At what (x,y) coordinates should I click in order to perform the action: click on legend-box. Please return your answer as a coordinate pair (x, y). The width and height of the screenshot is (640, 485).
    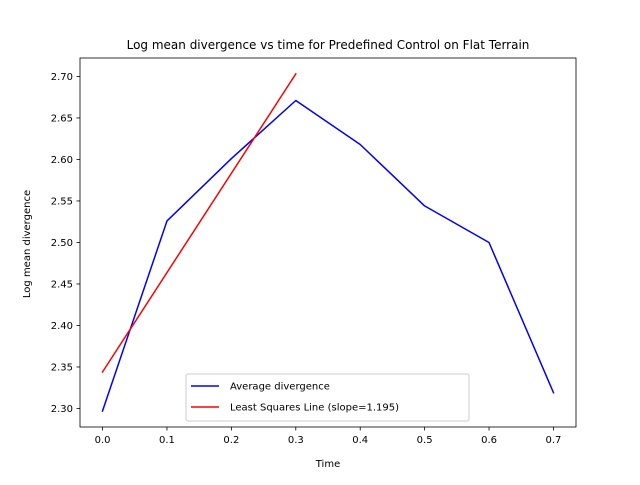
    Looking at the image, I should click on (327, 397).